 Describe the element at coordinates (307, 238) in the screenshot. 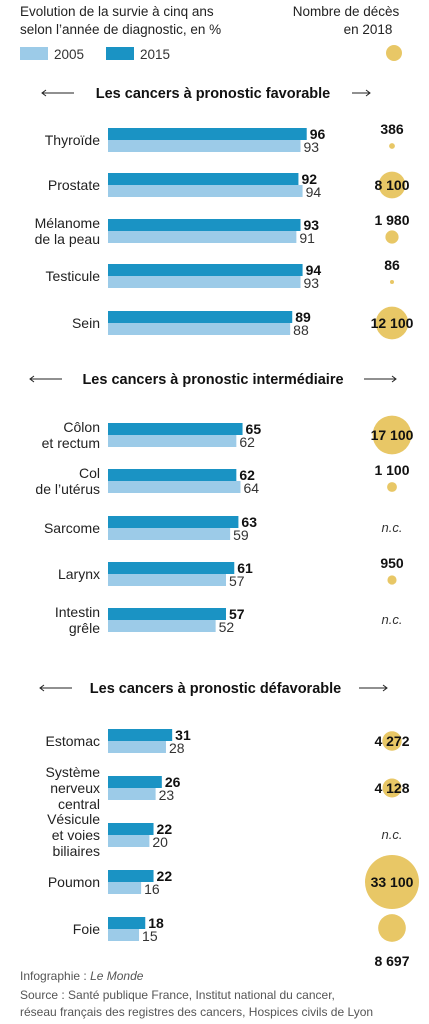

I see `value-2005: 91` at that location.